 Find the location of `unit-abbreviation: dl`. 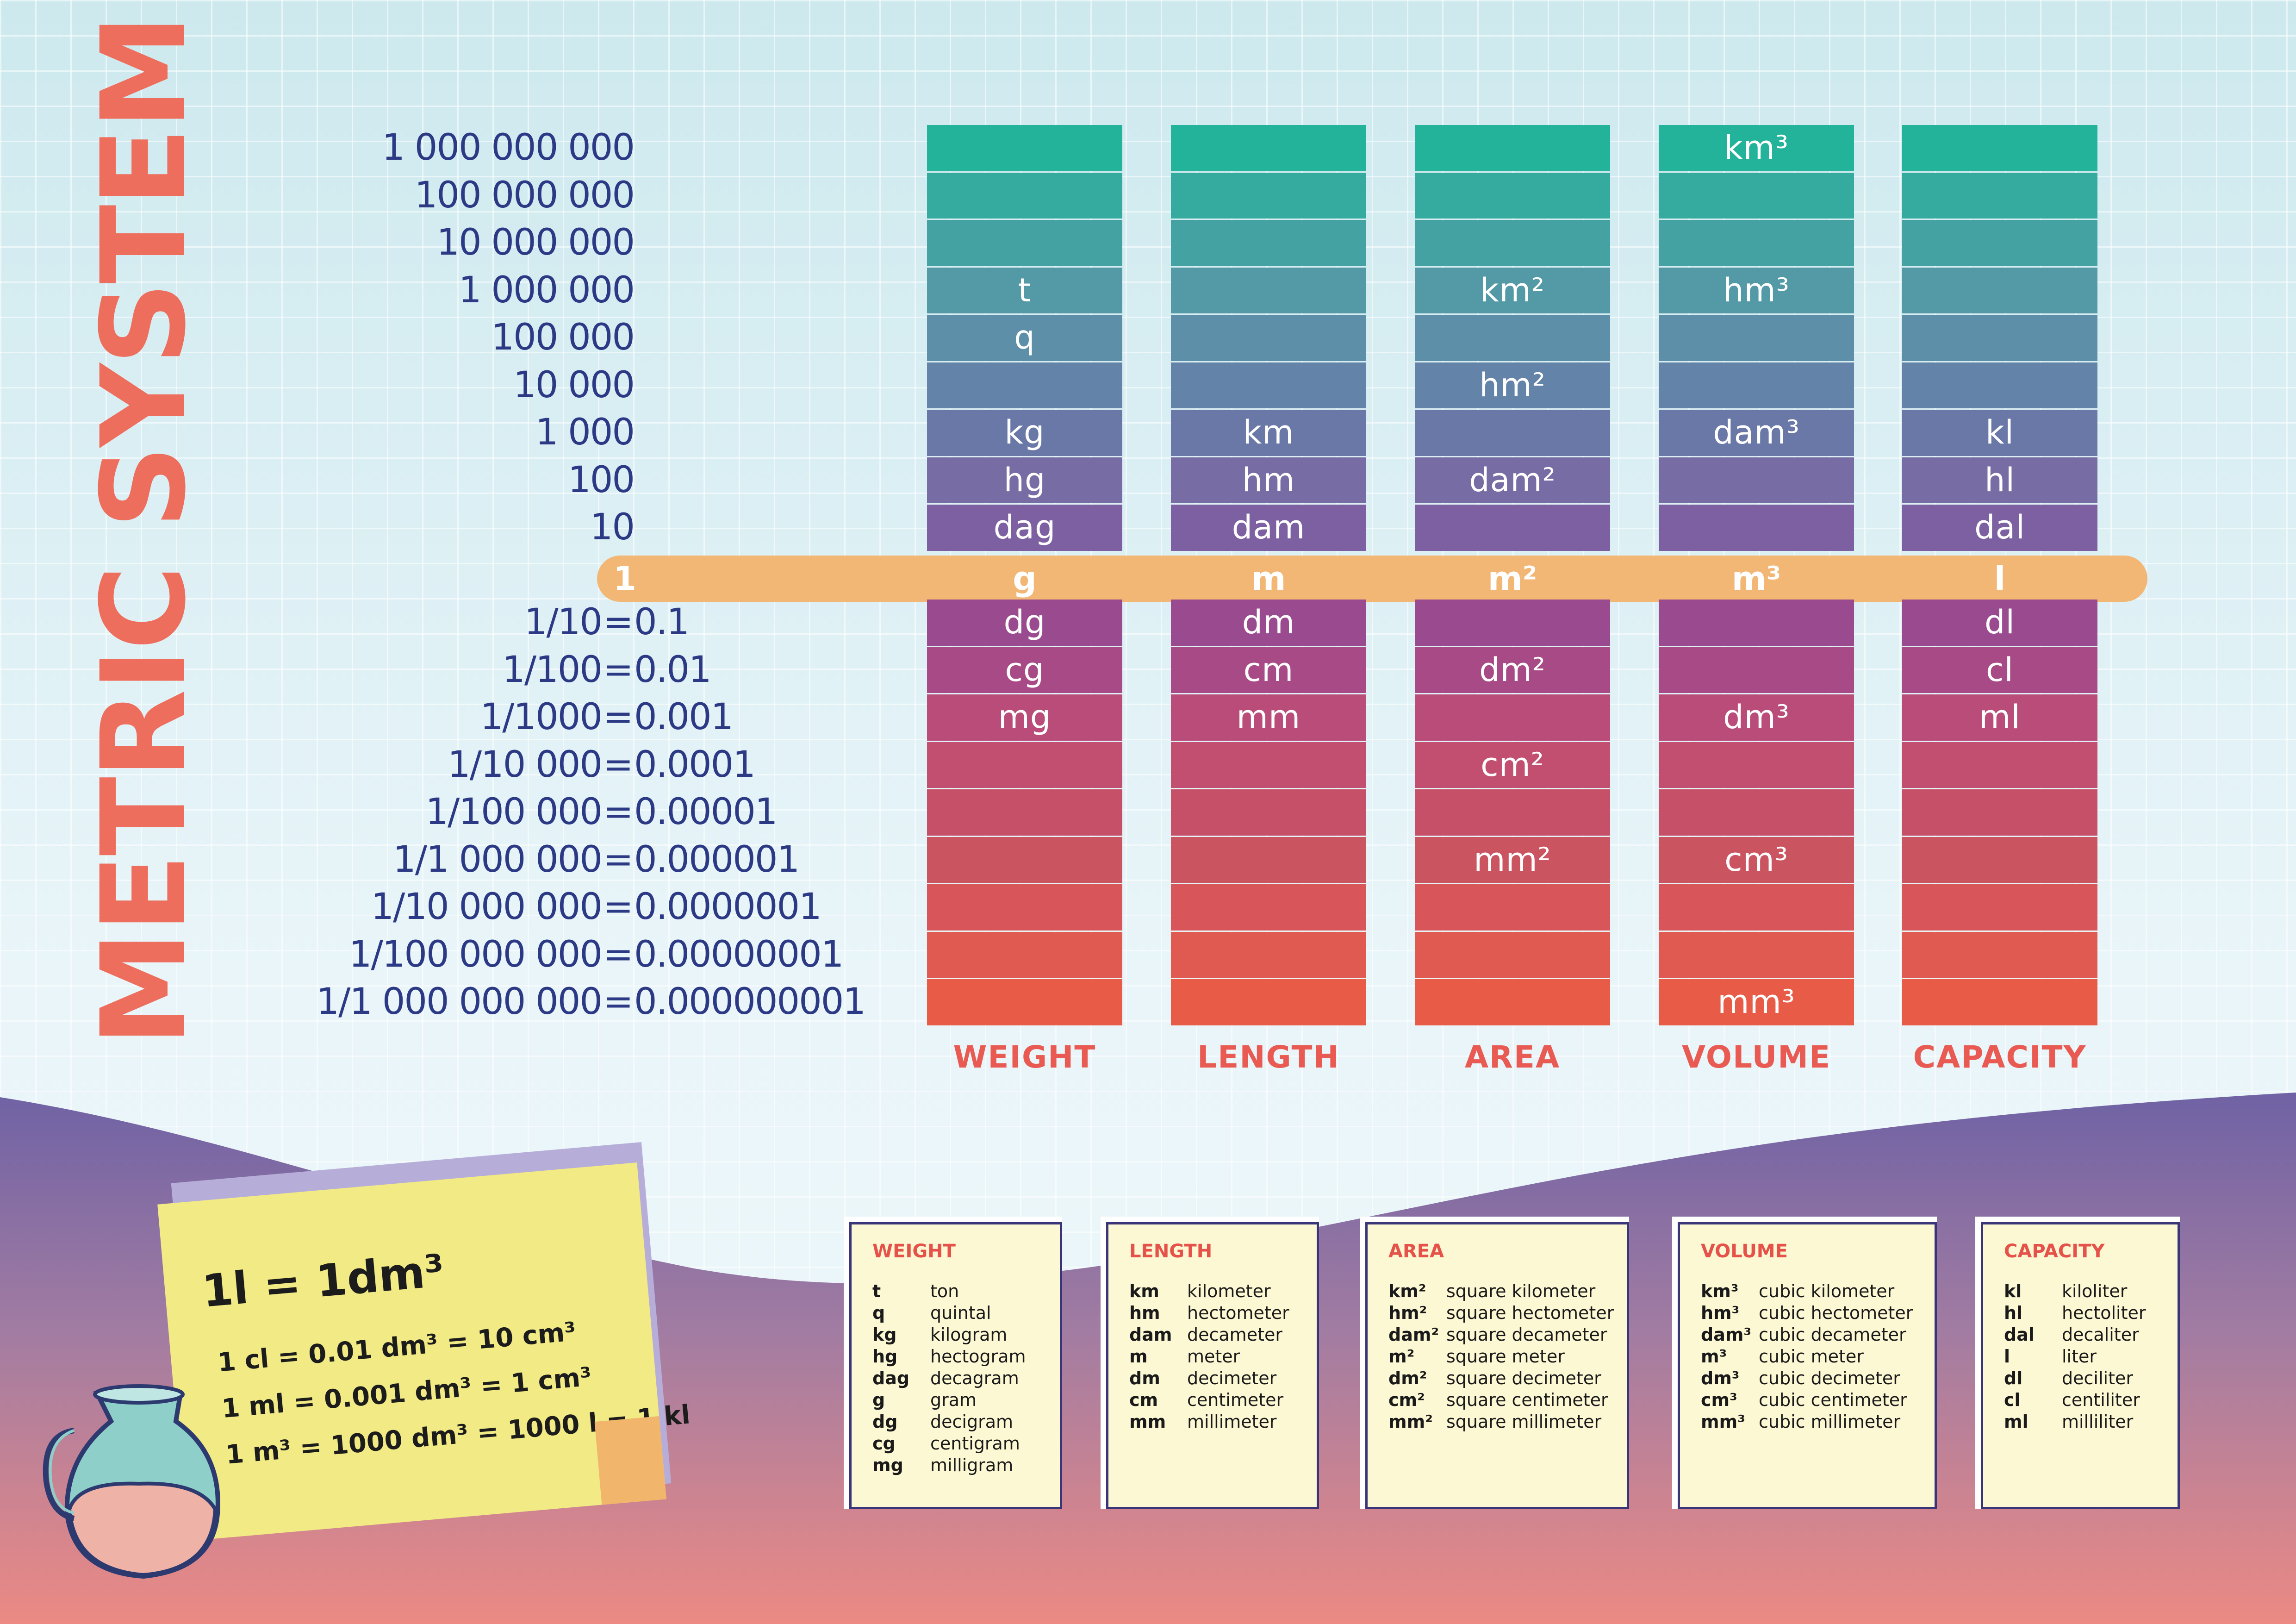

unit-abbreviation: dl is located at coordinates (2013, 1378).